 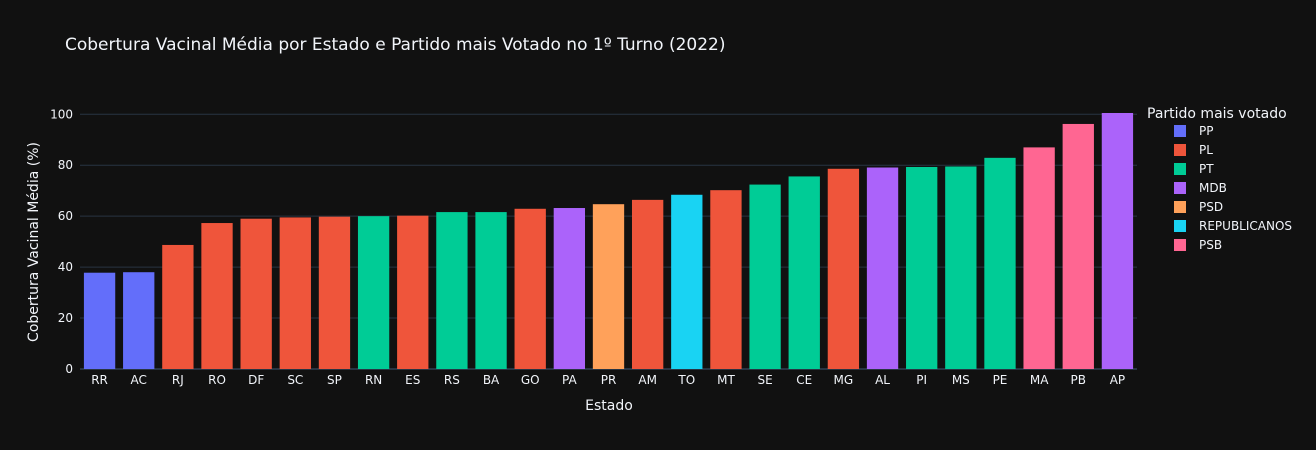 What do you see at coordinates (647, 284) in the screenshot?
I see `bar-am` at bounding box center [647, 284].